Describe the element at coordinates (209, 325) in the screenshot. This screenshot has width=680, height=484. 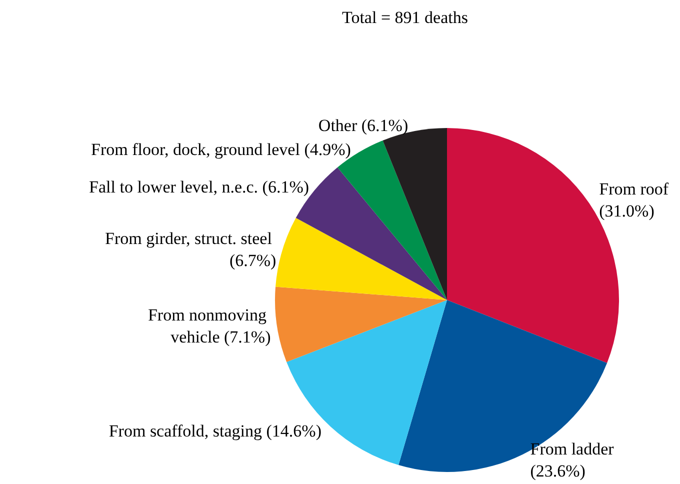
I see `slice-label: From nonmoving vehicle (7.1%)` at that location.